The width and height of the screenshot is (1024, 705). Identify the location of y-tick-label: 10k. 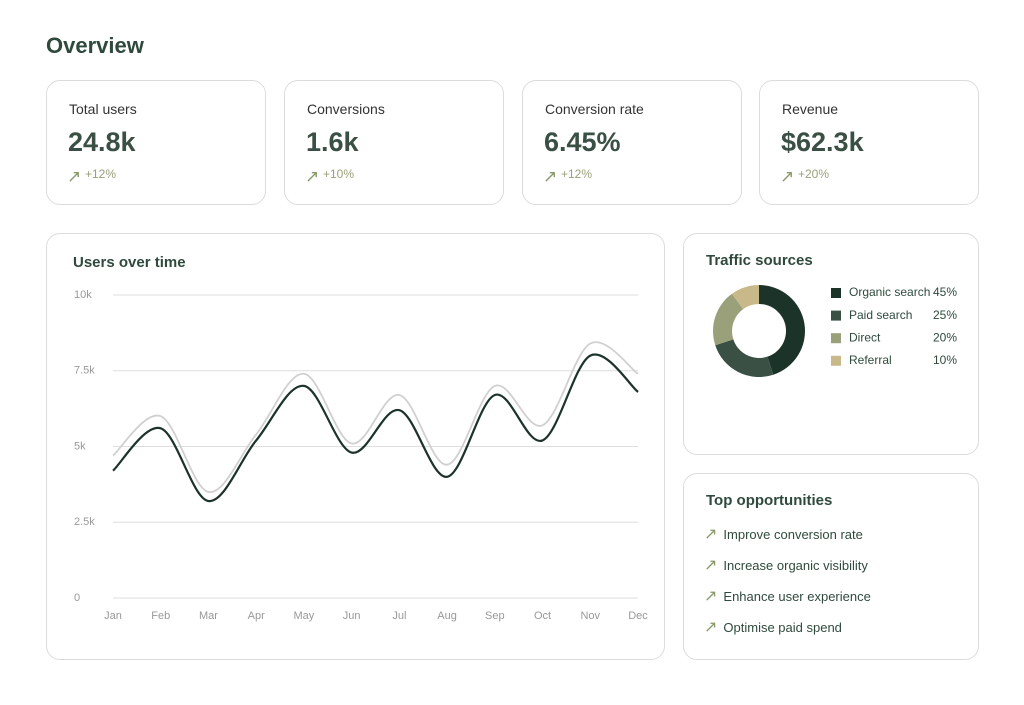
(83, 295).